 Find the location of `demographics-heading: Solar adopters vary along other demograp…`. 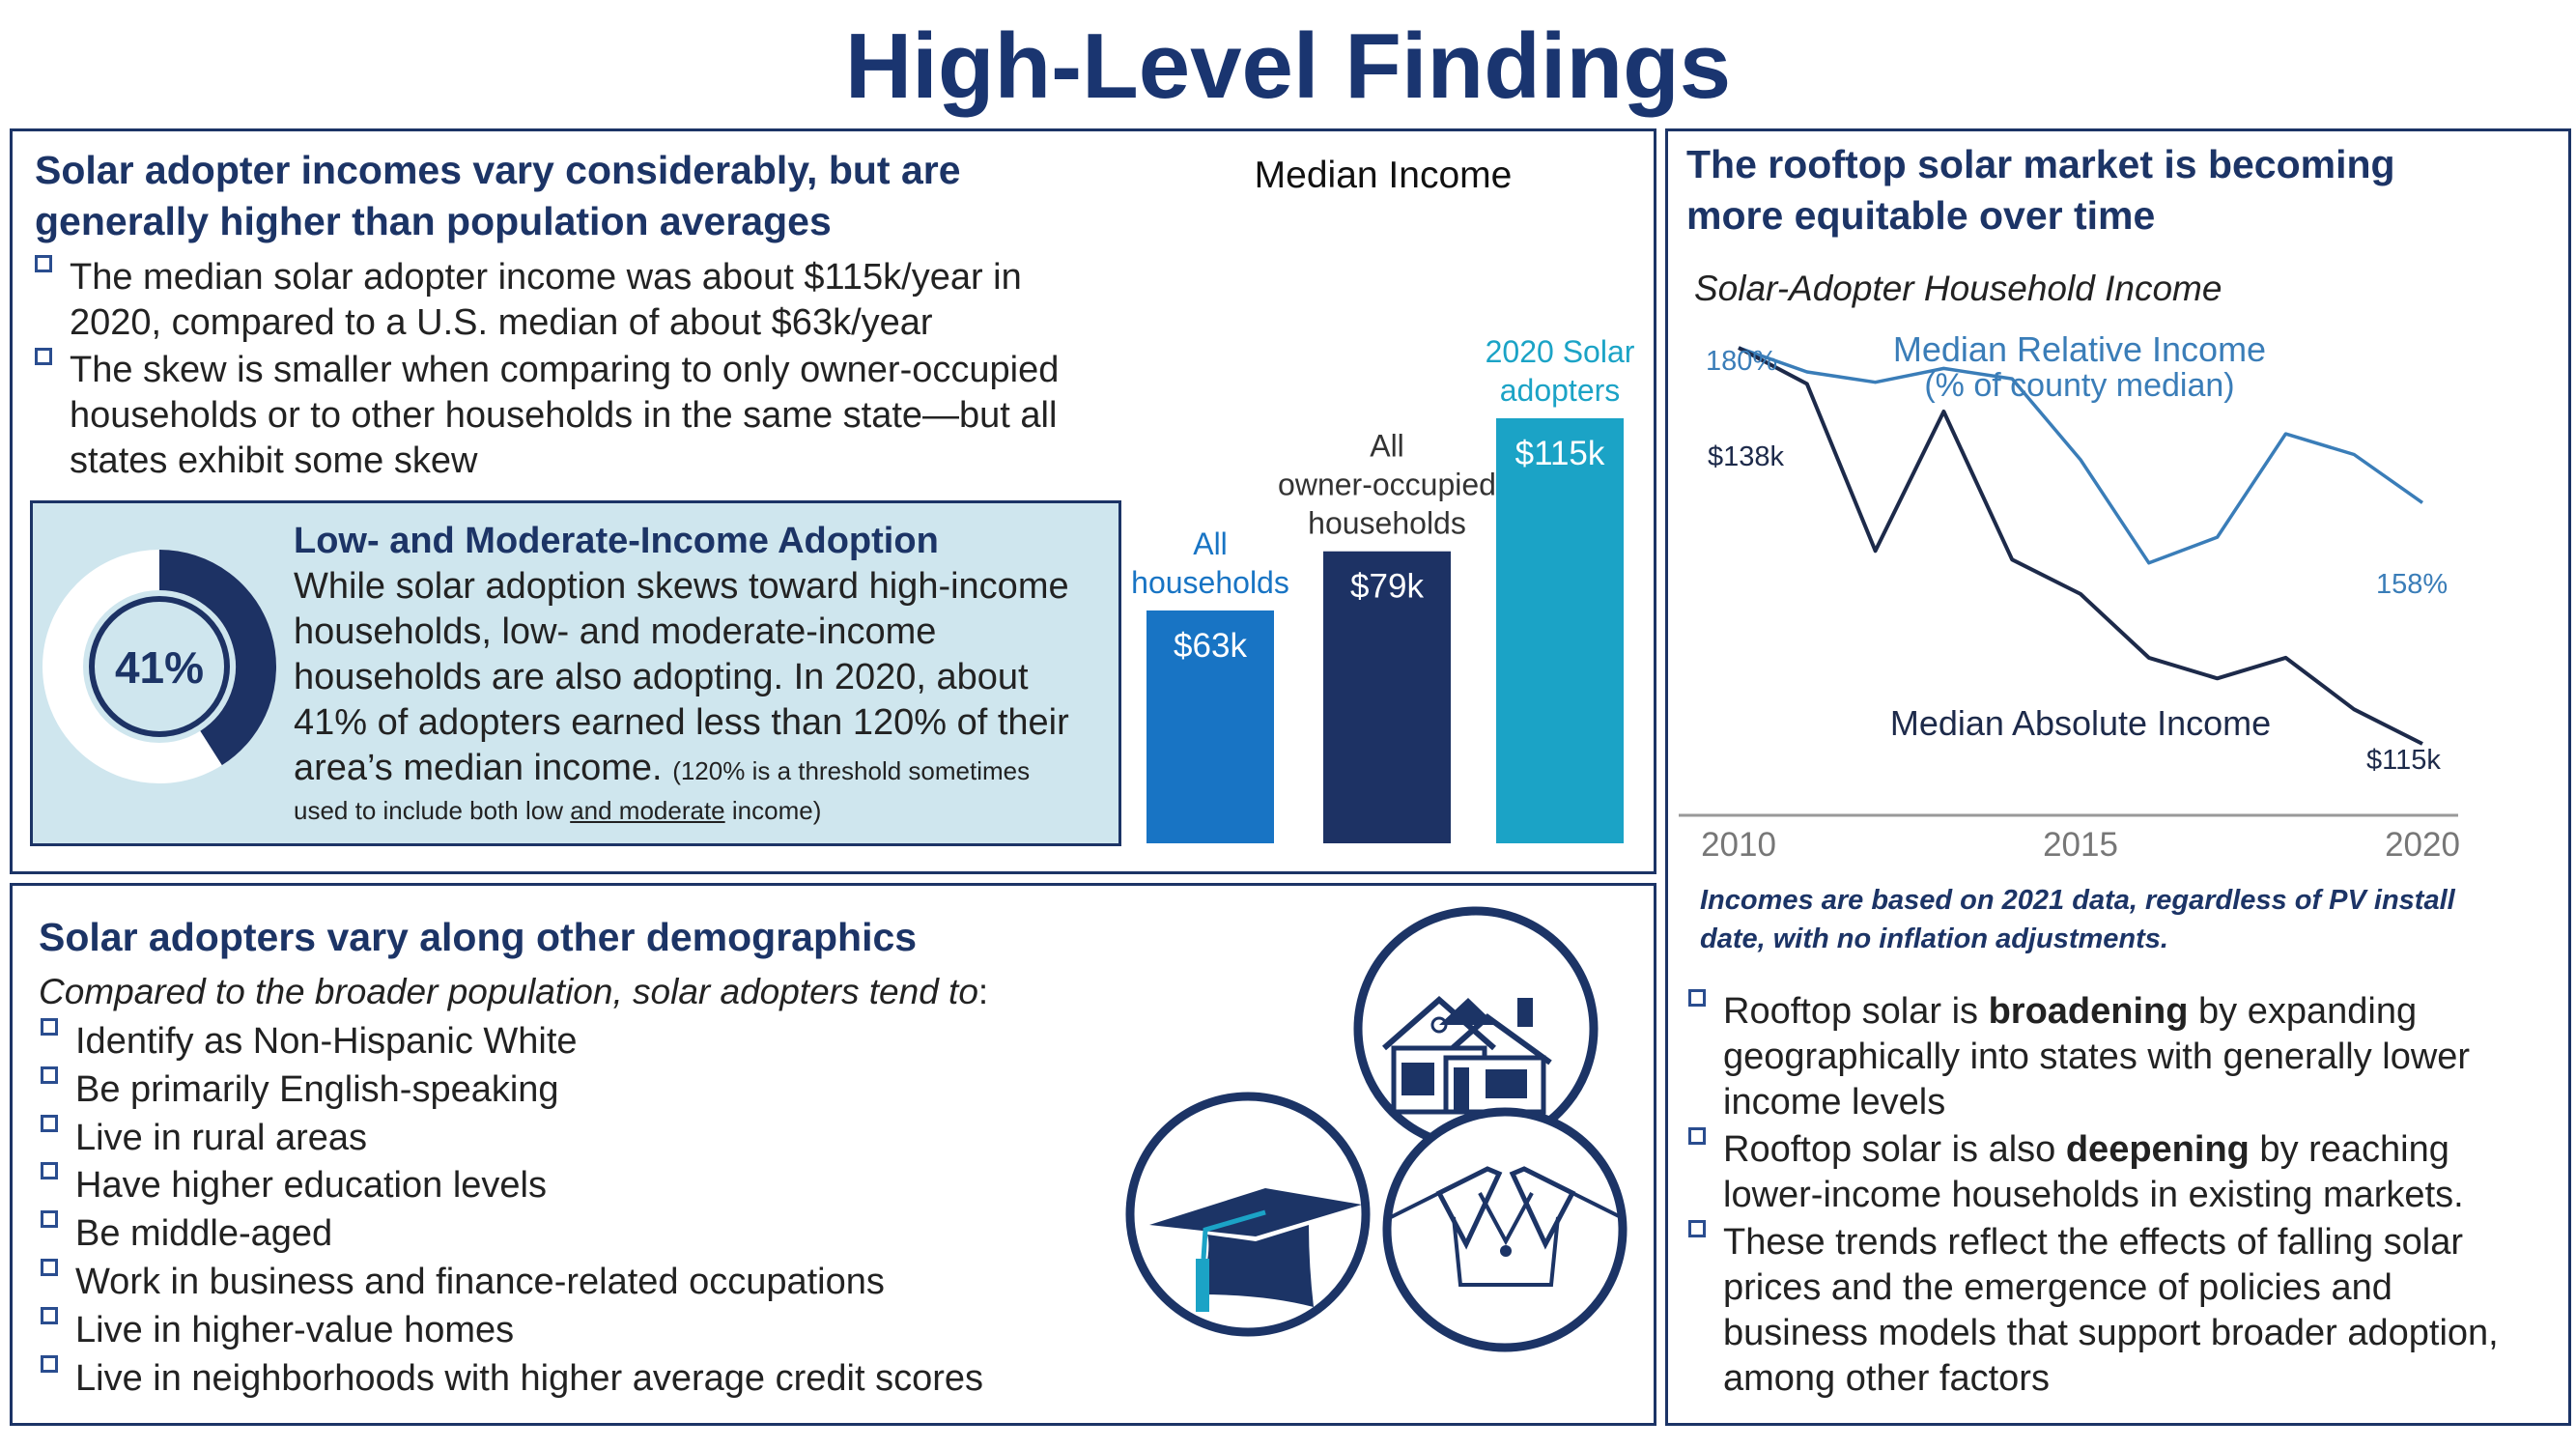

demographics-heading: Solar adopters vary along other demograp… is located at coordinates (478, 937).